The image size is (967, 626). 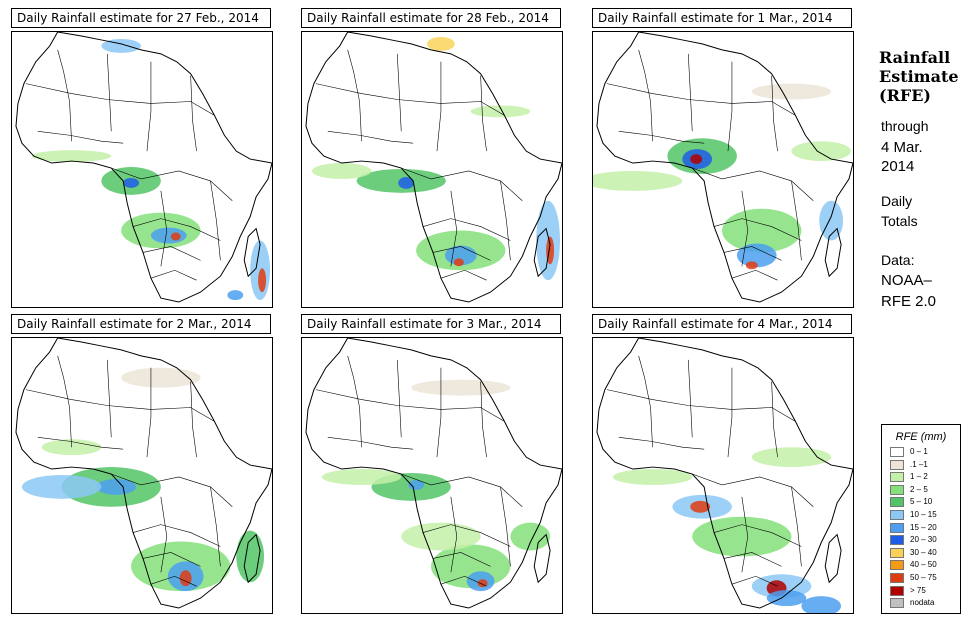 What do you see at coordinates (722, 324) in the screenshot?
I see `panel-title: Daily Rainfall estimate for 4 Mar., 2014` at bounding box center [722, 324].